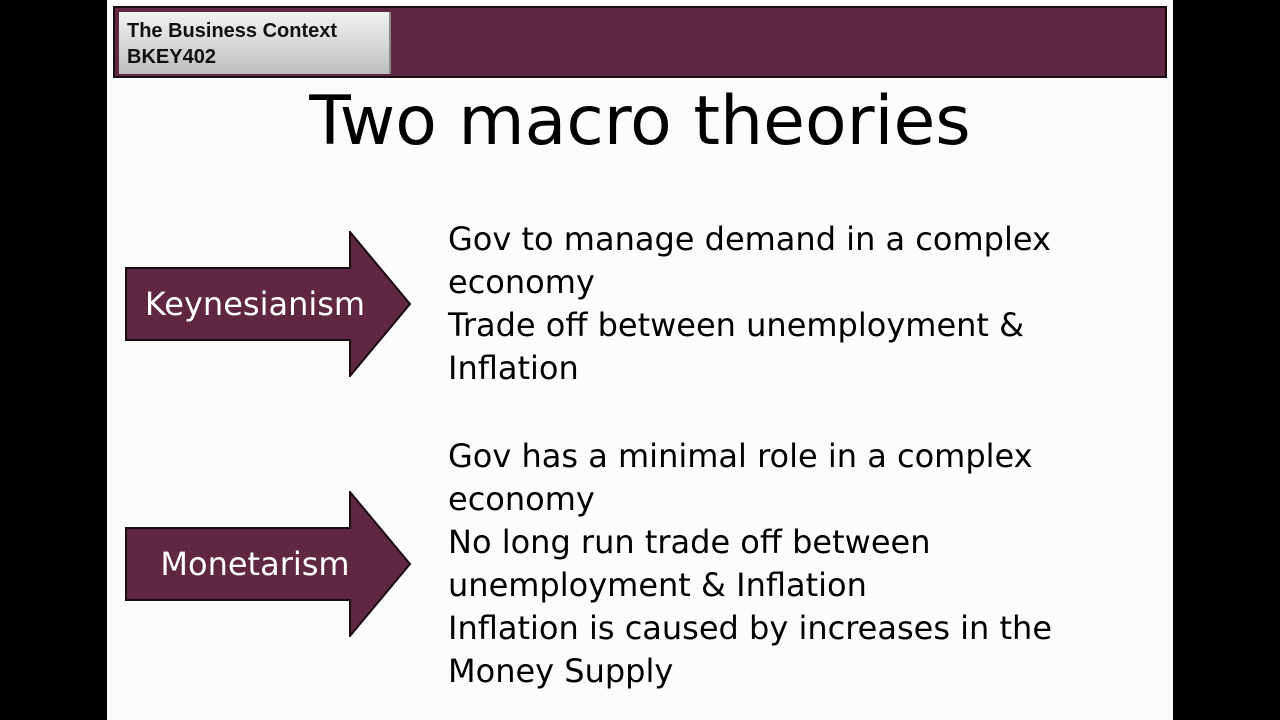 The image size is (1280, 720). I want to click on description-line: Gov to manage demand in a complex, so click(749, 239).